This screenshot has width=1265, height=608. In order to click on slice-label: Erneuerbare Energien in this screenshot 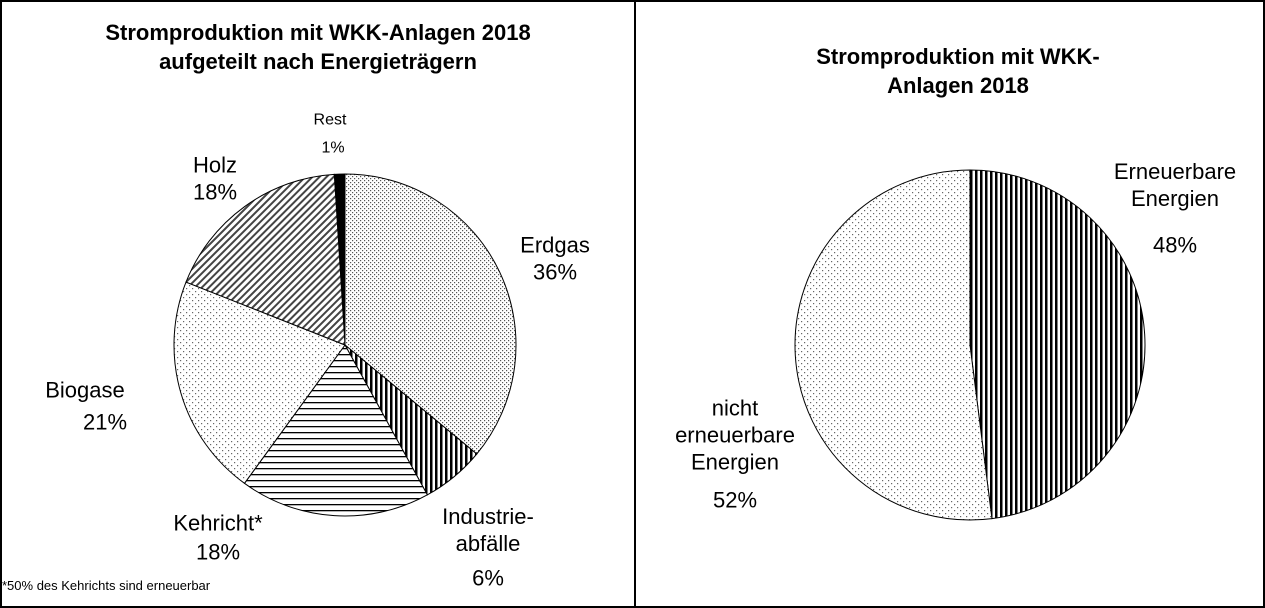, I will do `click(1175, 185)`.